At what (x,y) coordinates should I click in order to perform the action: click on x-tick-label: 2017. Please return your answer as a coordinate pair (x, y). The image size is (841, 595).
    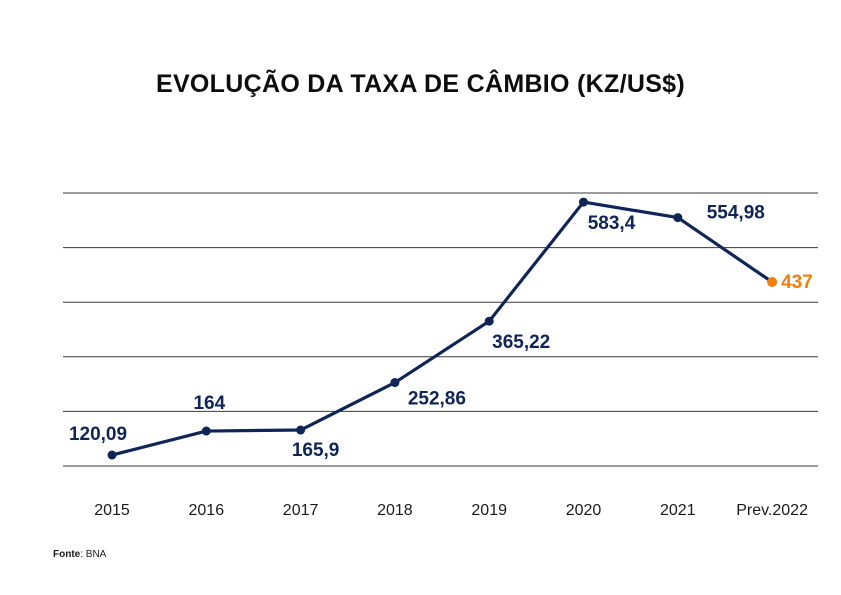
    Looking at the image, I should click on (301, 510).